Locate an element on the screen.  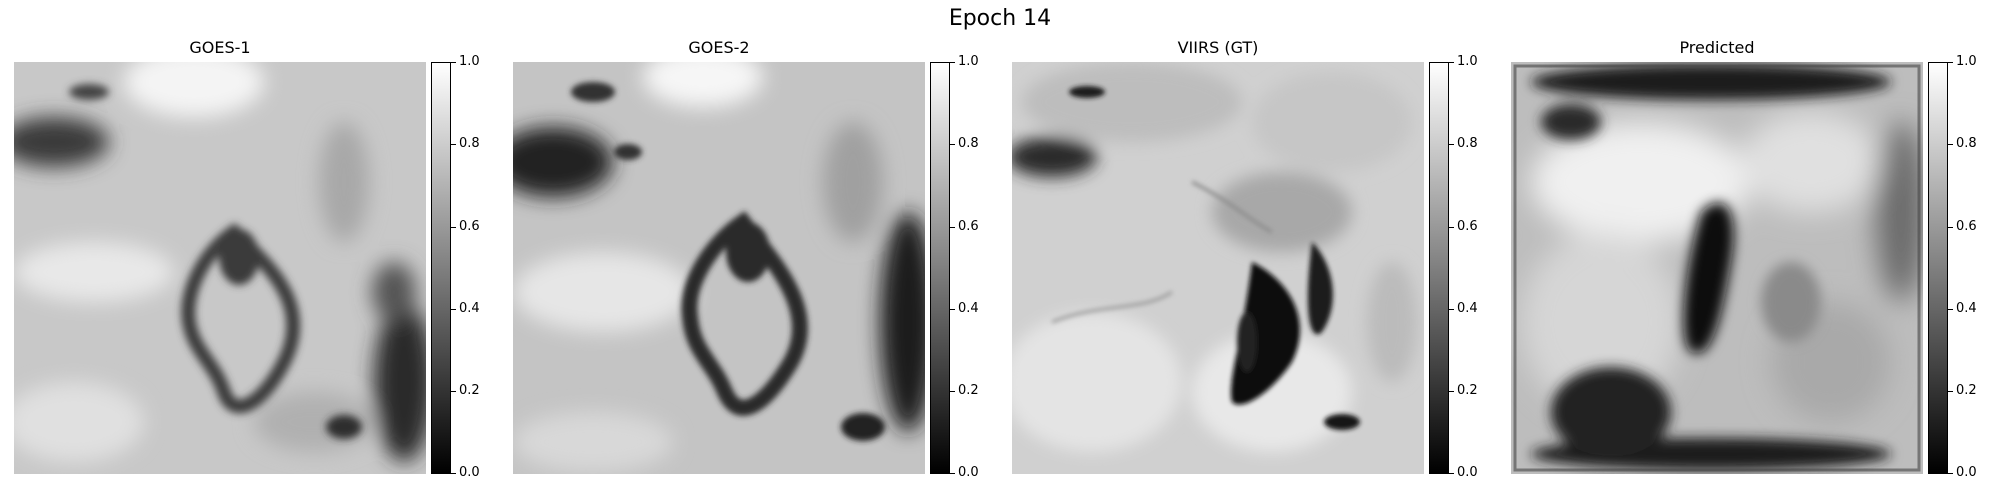
colorbar-viirs-gt is located at coordinates (1439, 268).